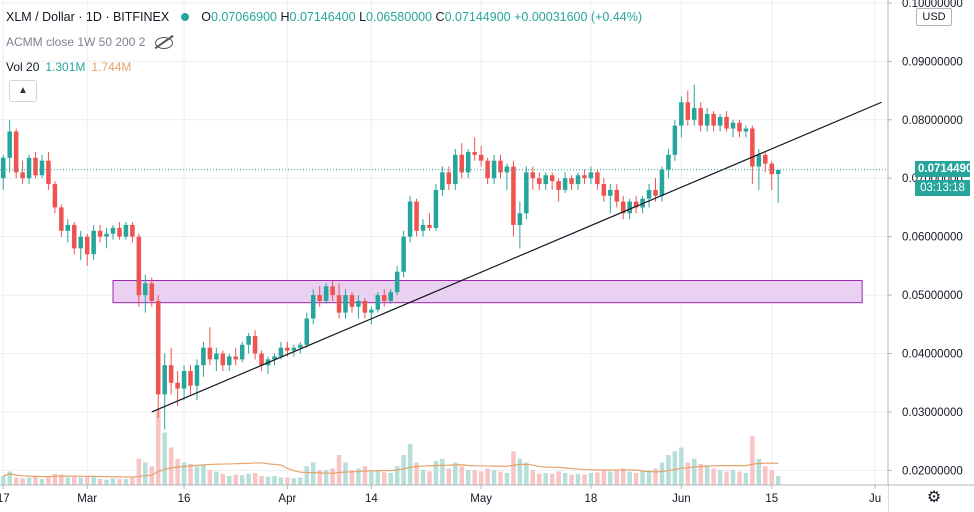 The image size is (974, 512). I want to click on time-tick-label: 16, so click(184, 499).